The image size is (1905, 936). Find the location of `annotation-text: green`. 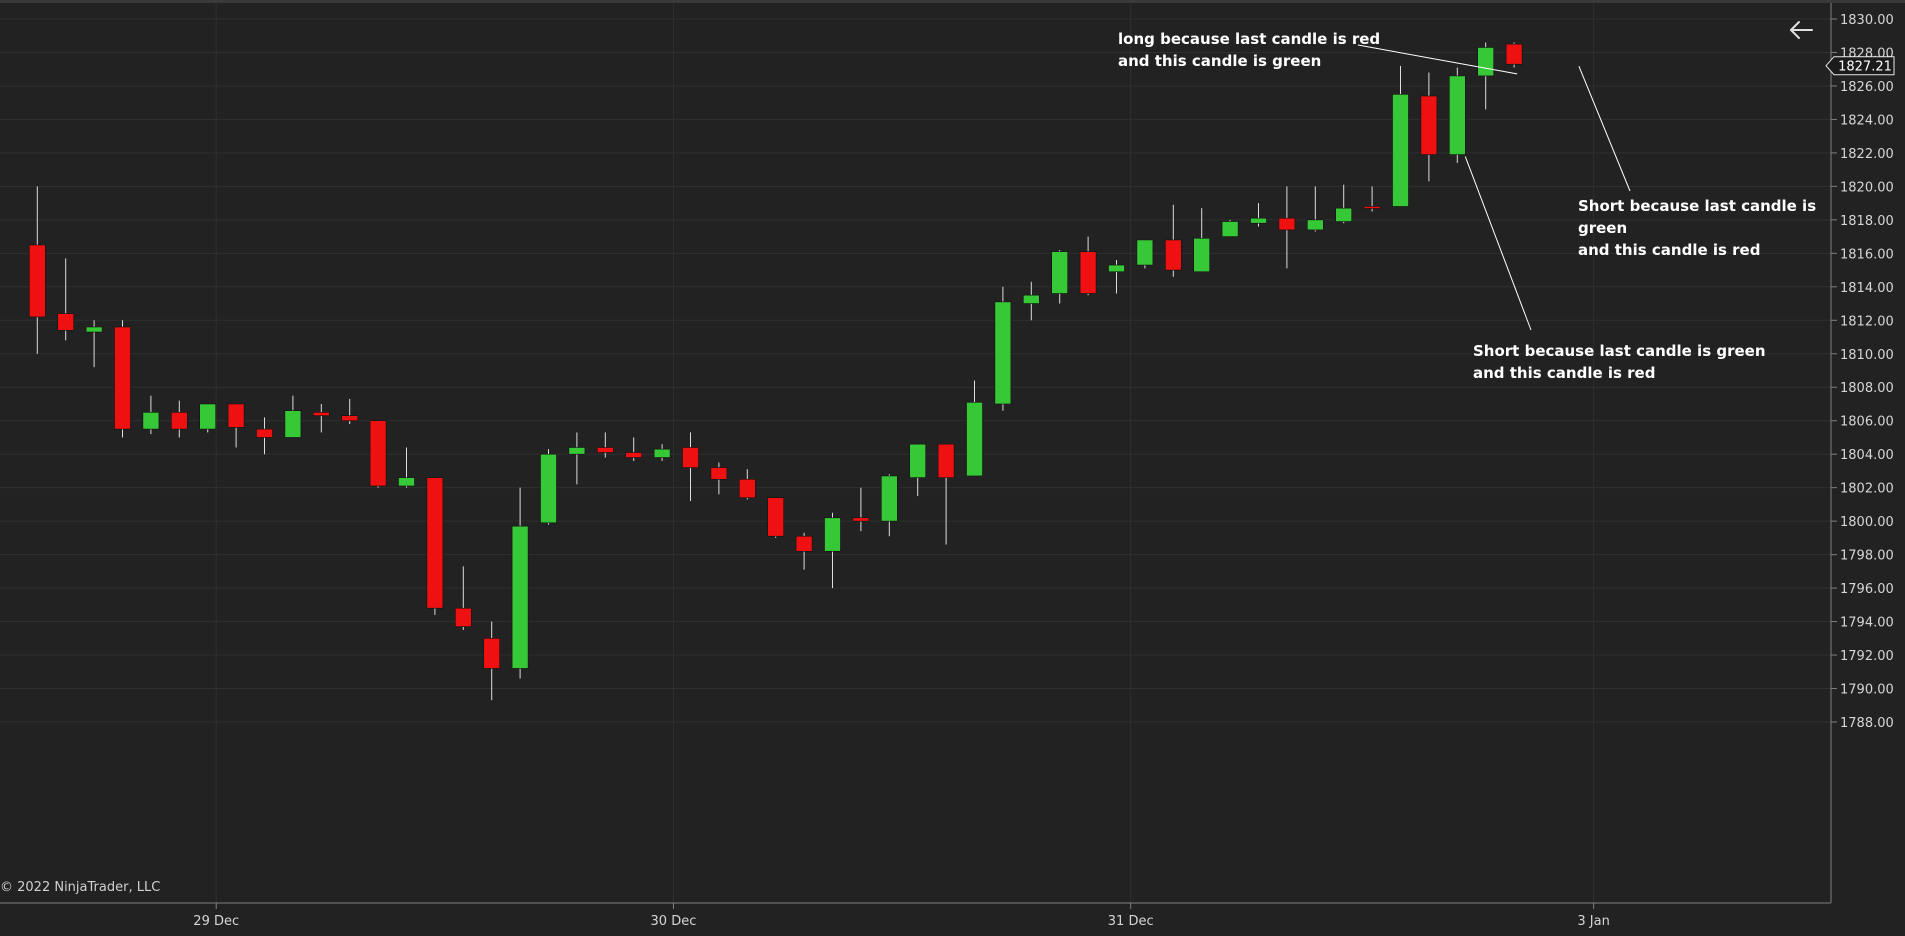

annotation-text: green is located at coordinates (1602, 228).